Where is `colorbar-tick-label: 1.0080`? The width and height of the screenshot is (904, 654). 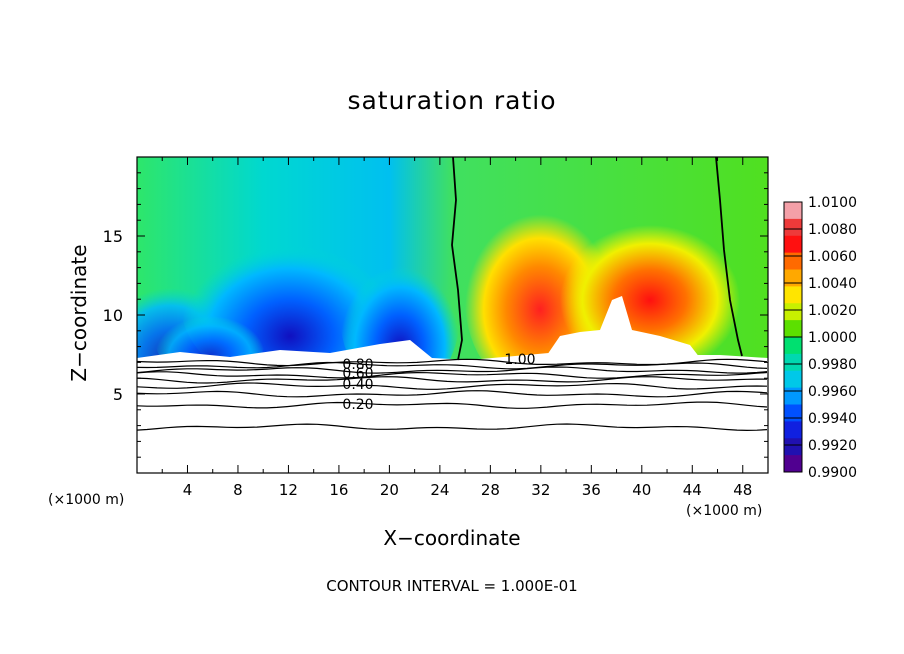 colorbar-tick-label: 1.0080 is located at coordinates (832, 230).